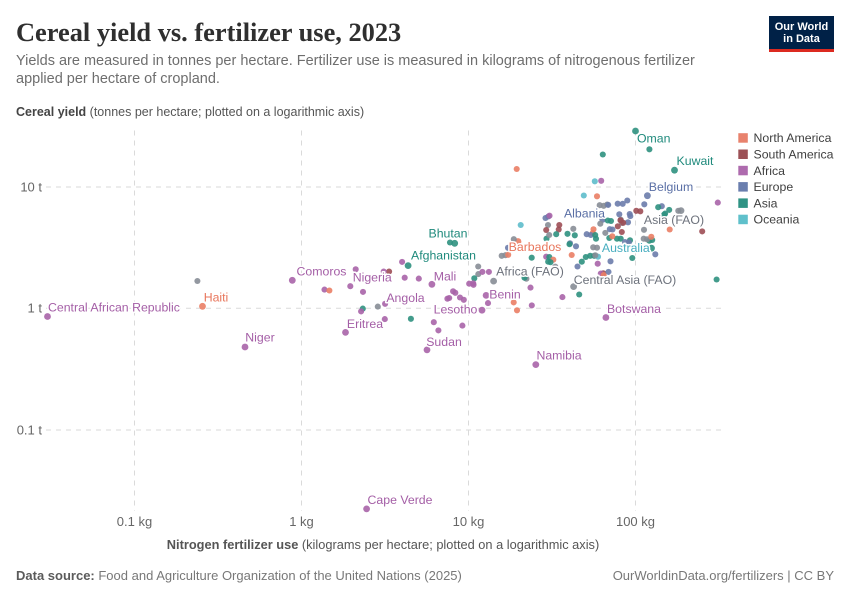 This screenshot has height=600, width=850. What do you see at coordinates (443, 256) in the screenshot?
I see `svg-text: Afghanistan` at bounding box center [443, 256].